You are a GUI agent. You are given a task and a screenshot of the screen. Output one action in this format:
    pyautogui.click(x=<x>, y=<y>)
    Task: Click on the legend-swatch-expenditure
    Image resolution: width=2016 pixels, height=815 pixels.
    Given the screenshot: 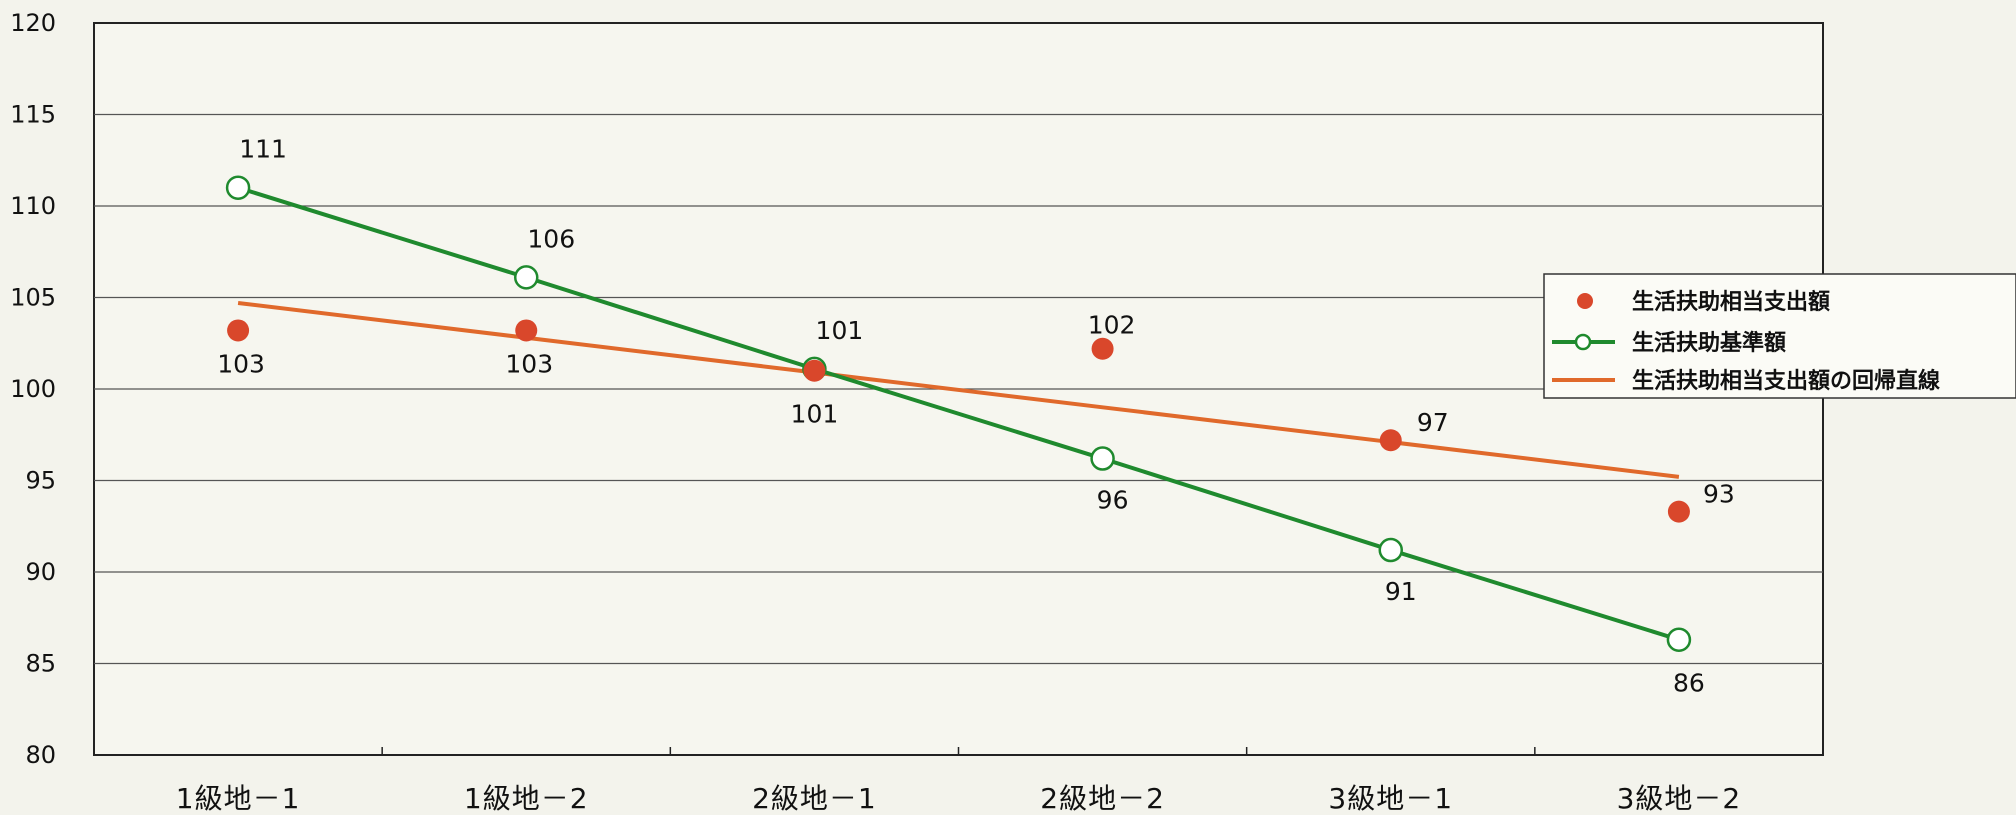 What is the action you would take?
    pyautogui.click(x=1585, y=301)
    